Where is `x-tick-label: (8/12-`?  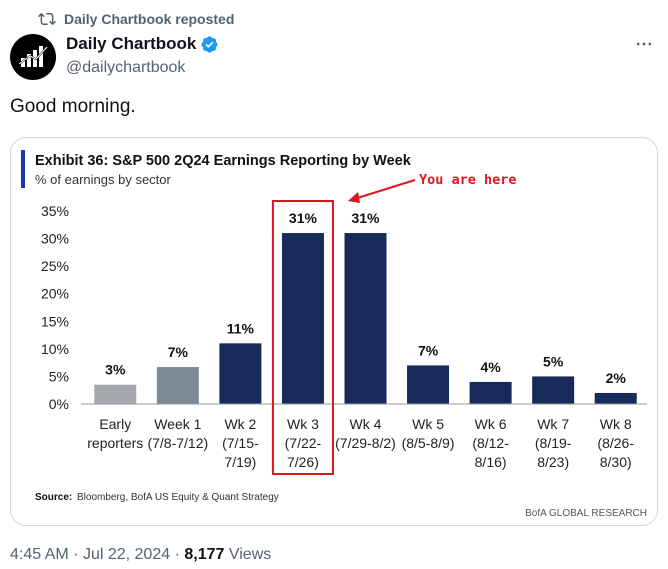 x-tick-label: (8/12- is located at coordinates (490, 443).